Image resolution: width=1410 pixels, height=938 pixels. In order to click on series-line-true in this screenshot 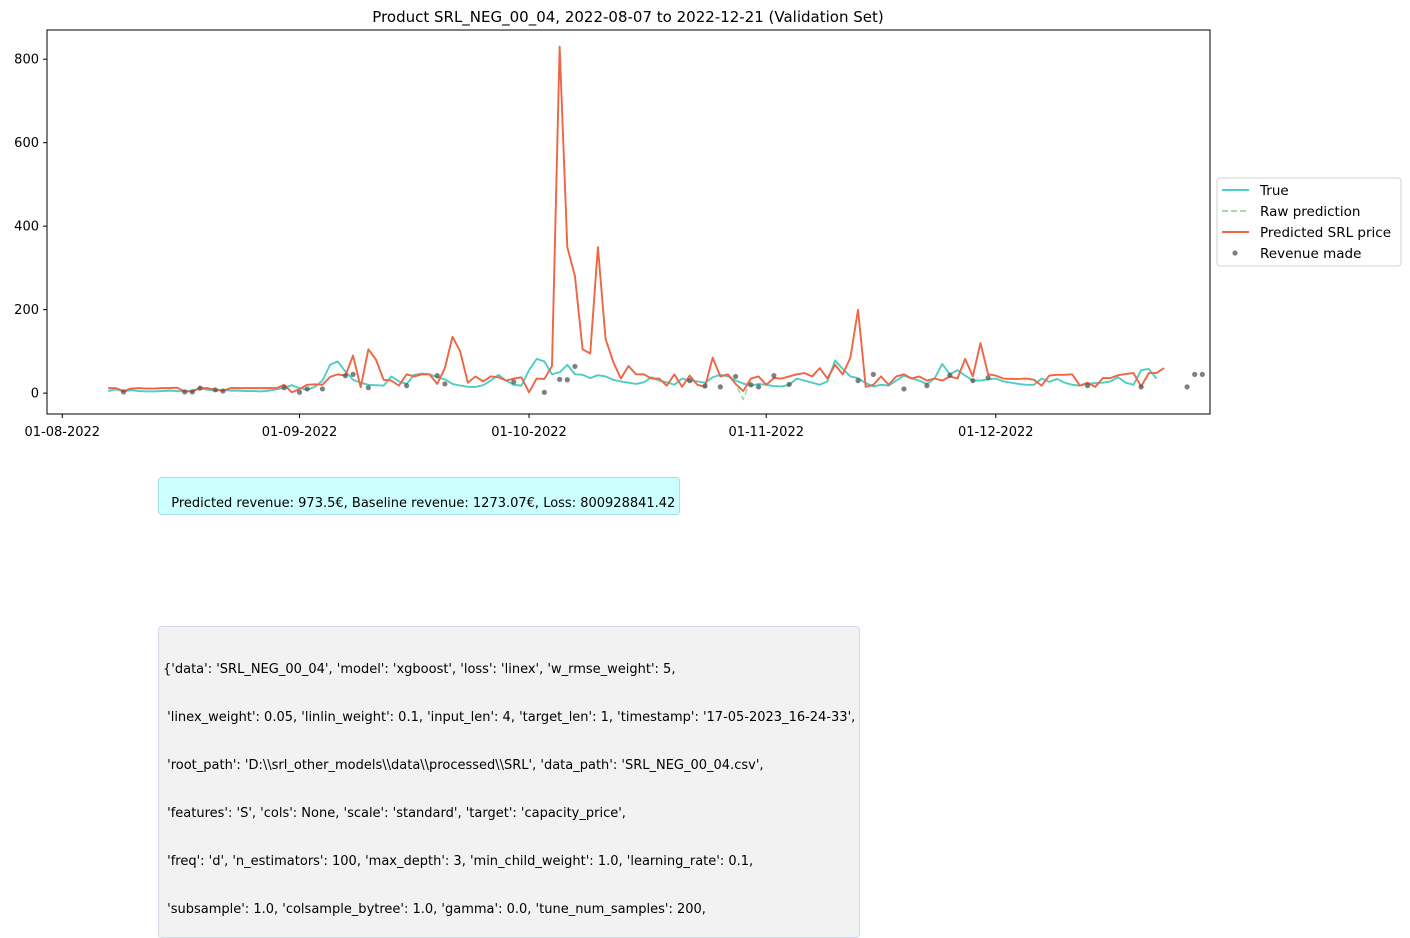, I will do `click(633, 375)`.